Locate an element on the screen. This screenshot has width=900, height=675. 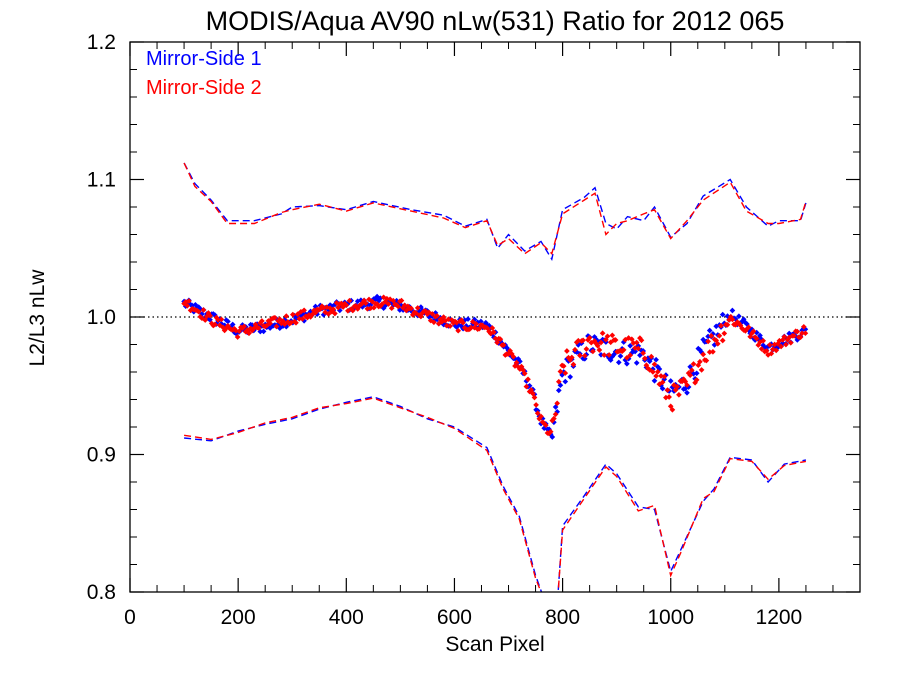
y-tick-label: 0.8 is located at coordinates (101, 592).